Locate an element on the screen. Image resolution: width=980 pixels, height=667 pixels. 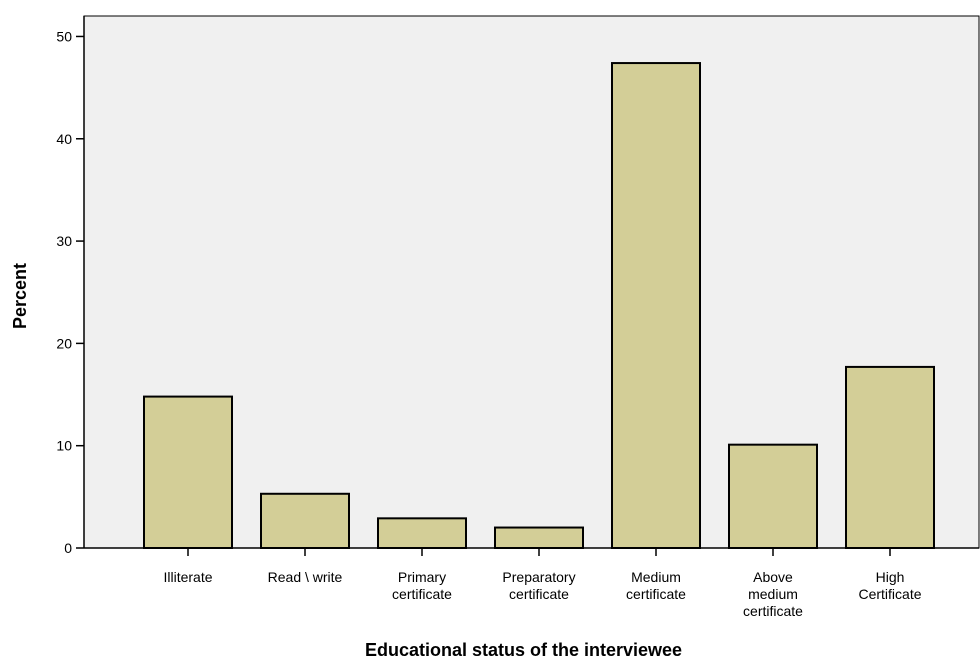
x-tick-label: Read \ write is located at coordinates (305, 577).